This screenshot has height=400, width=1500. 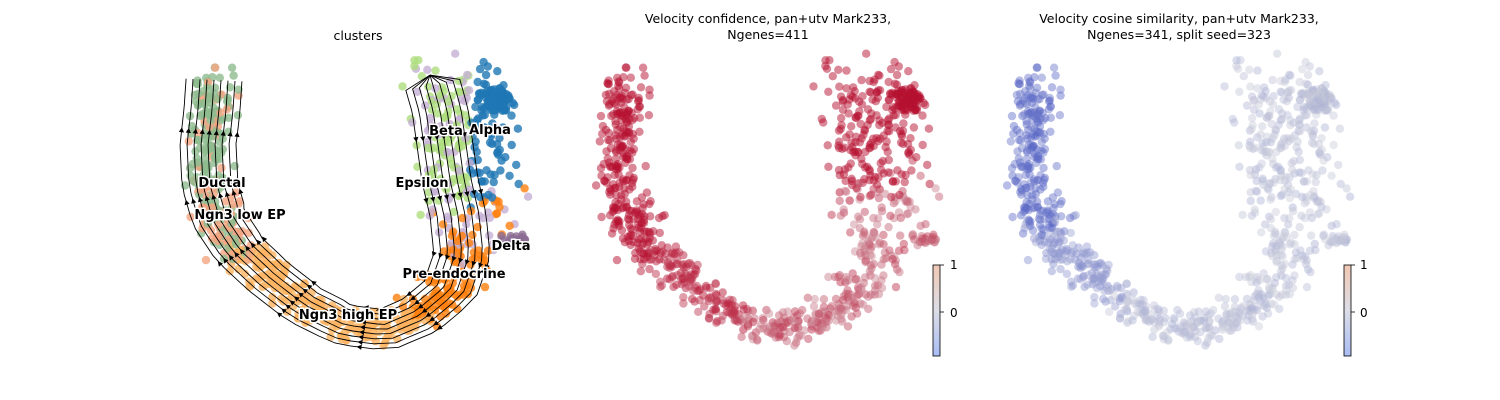 I want to click on cluster-label-beta: Beta, so click(x=446, y=131).